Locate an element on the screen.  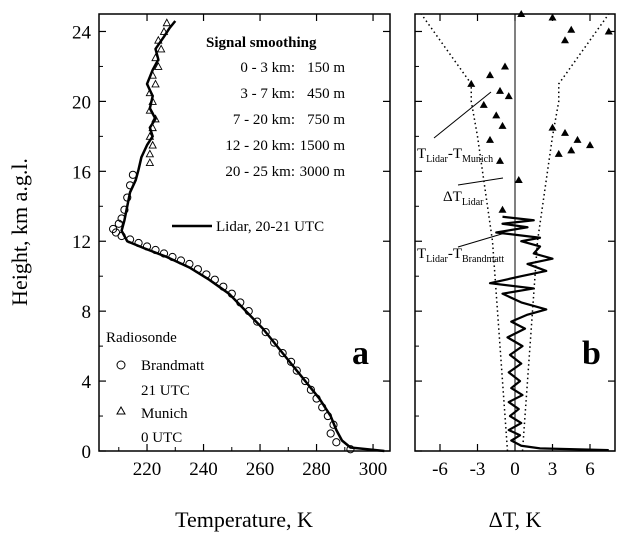
lidar-legend-label: Lidar, 20-21 UTC is located at coordinates (270, 227).